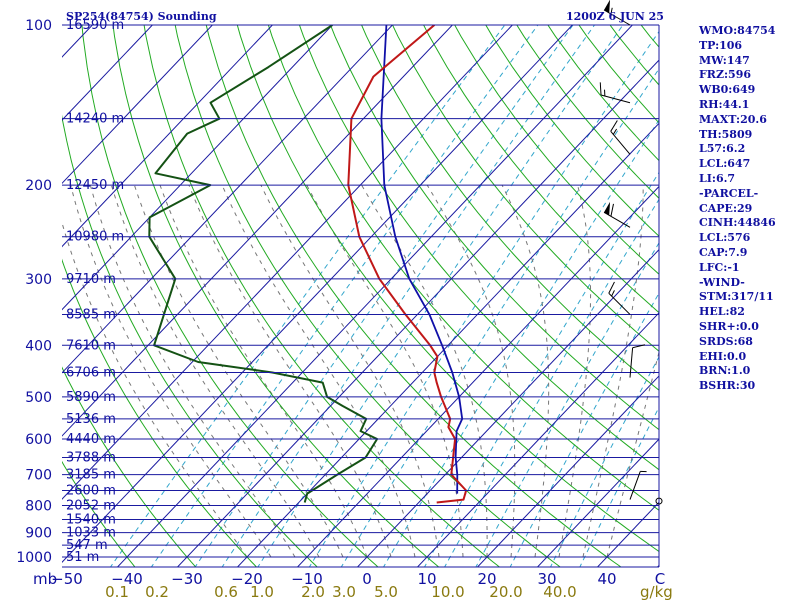 The height and width of the screenshot is (600, 800). I want to click on temperature-tick-label: 0, so click(367, 579).